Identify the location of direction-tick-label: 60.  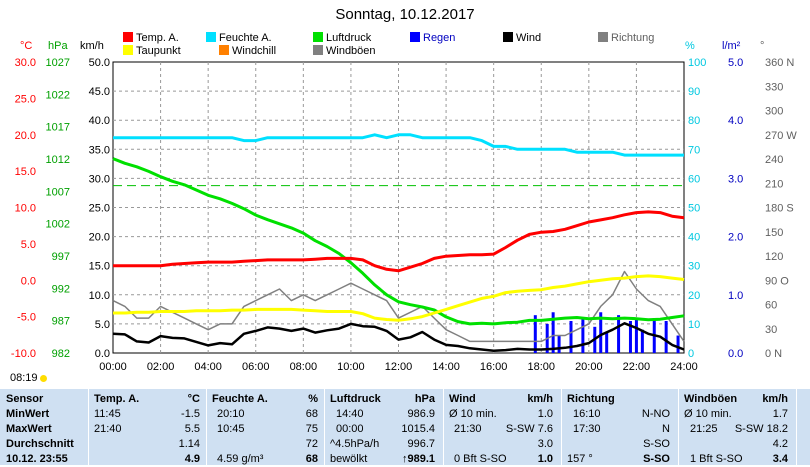
(771, 306).